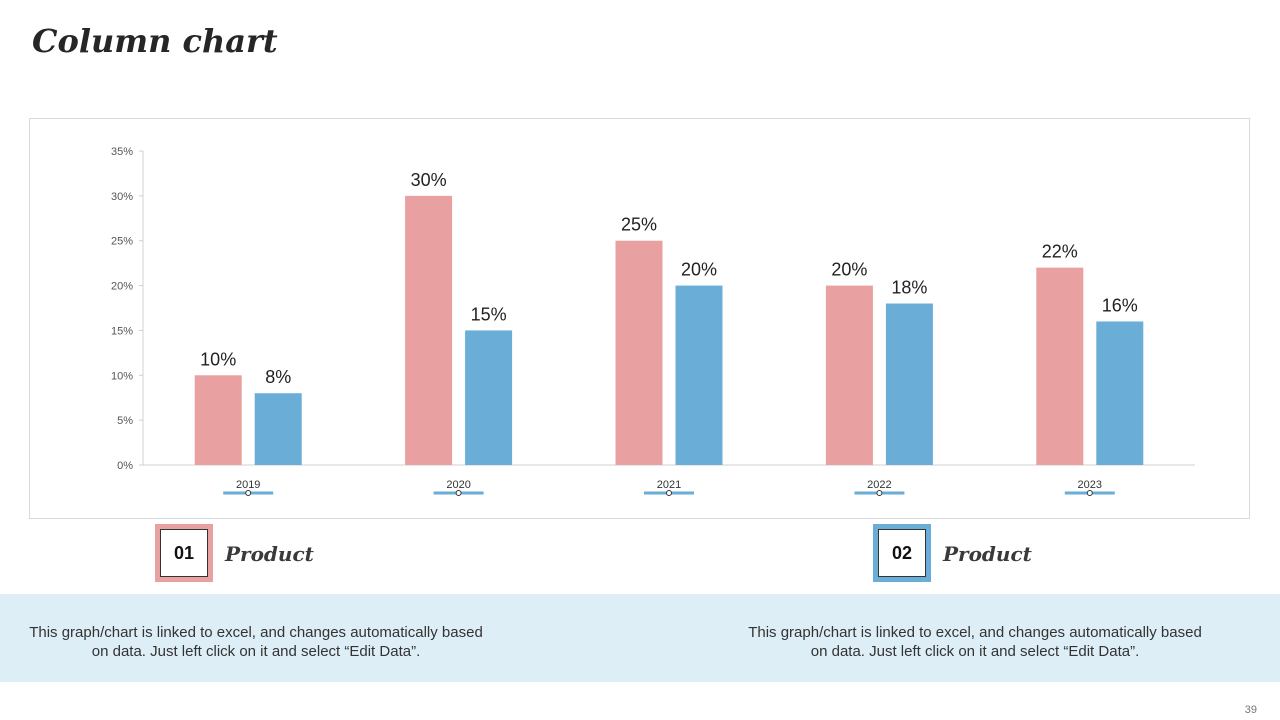 Image resolution: width=1280 pixels, height=720 pixels. I want to click on data-label-2-2019: 8%, so click(278, 377).